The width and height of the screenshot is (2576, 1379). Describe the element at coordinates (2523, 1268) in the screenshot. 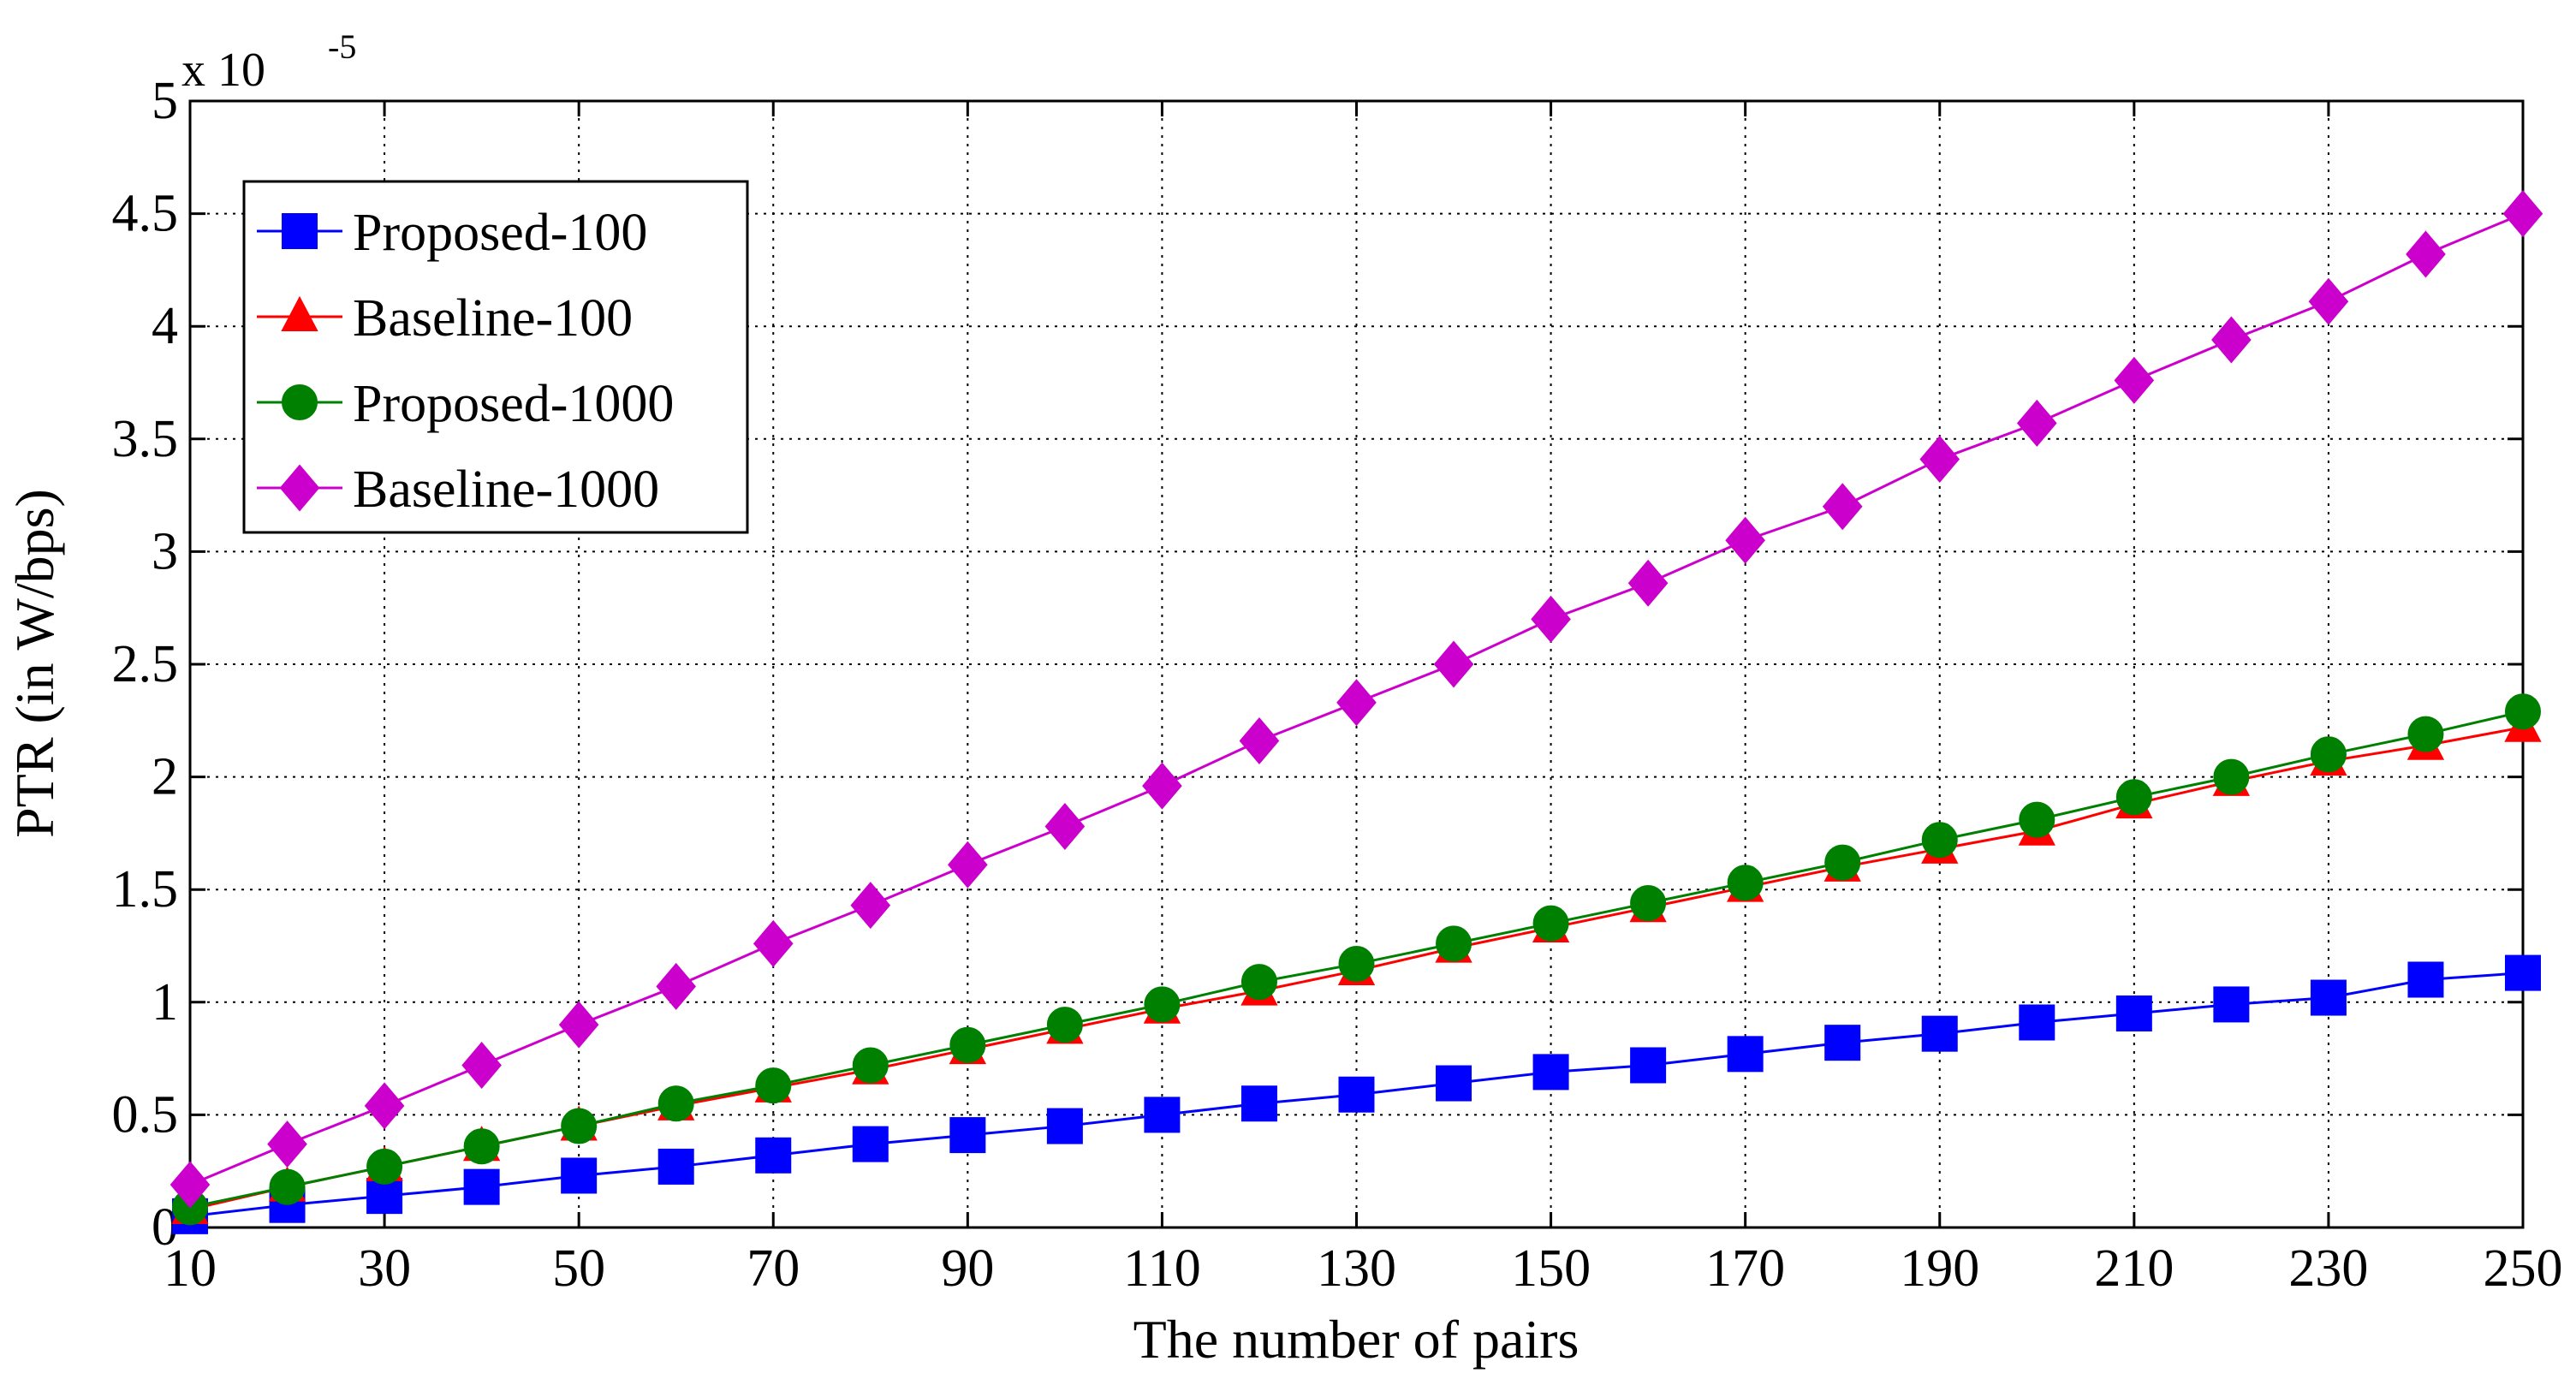

I see `x-tick-label: 250` at that location.